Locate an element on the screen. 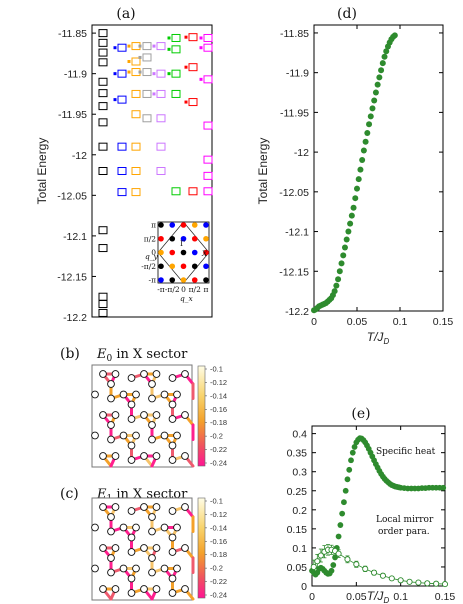 This screenshot has width=463, height=604. xtick-label: 0 is located at coordinates (312, 597).